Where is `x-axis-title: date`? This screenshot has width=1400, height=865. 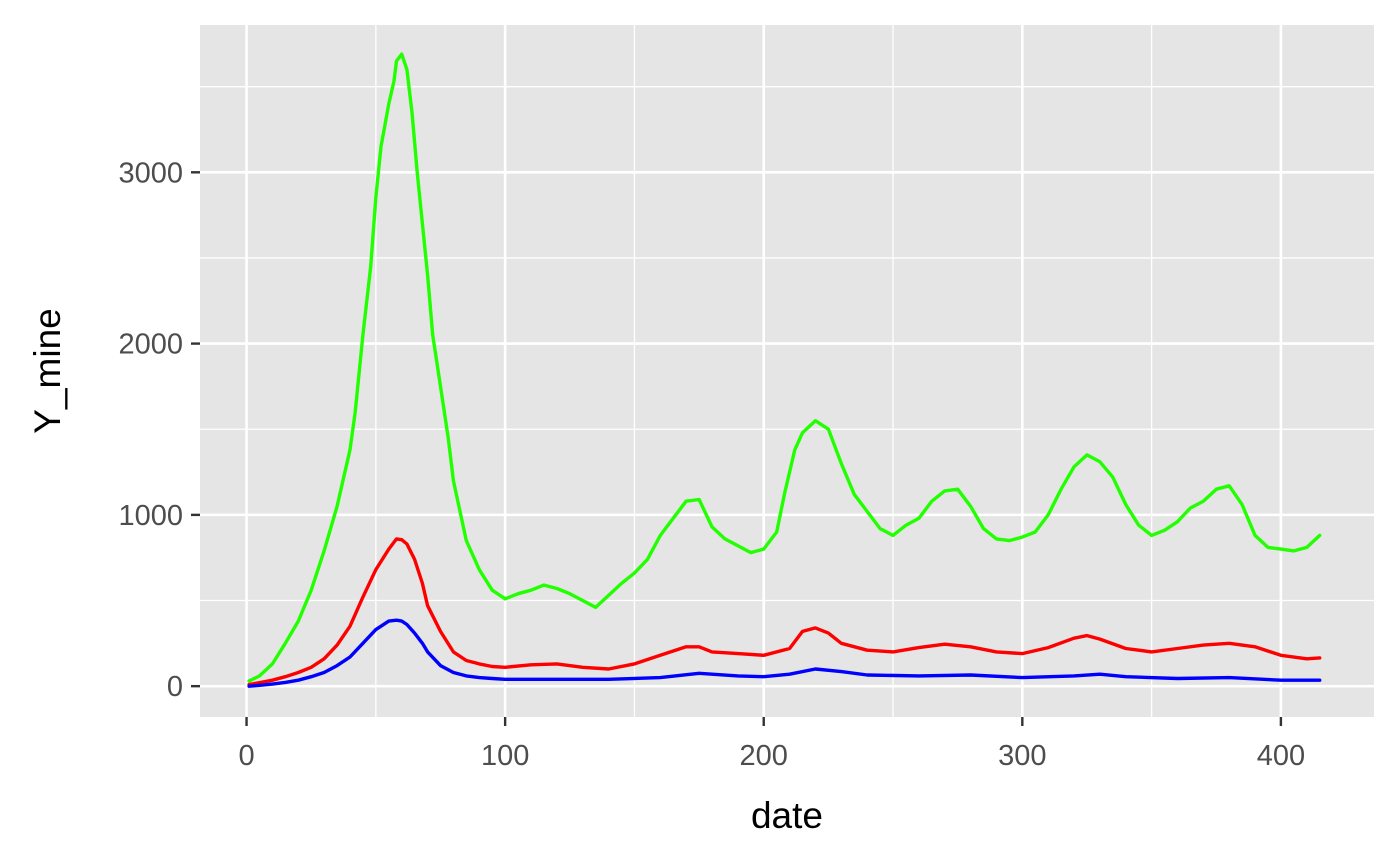 x-axis-title: date is located at coordinates (787, 815).